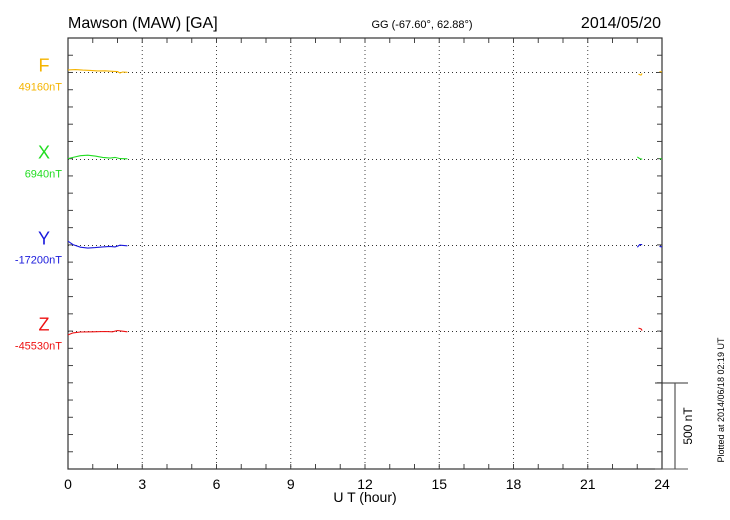 Image resolution: width=730 pixels, height=520 pixels. What do you see at coordinates (44, 175) in the screenshot?
I see `series-baseline-label-x: 6940nT` at bounding box center [44, 175].